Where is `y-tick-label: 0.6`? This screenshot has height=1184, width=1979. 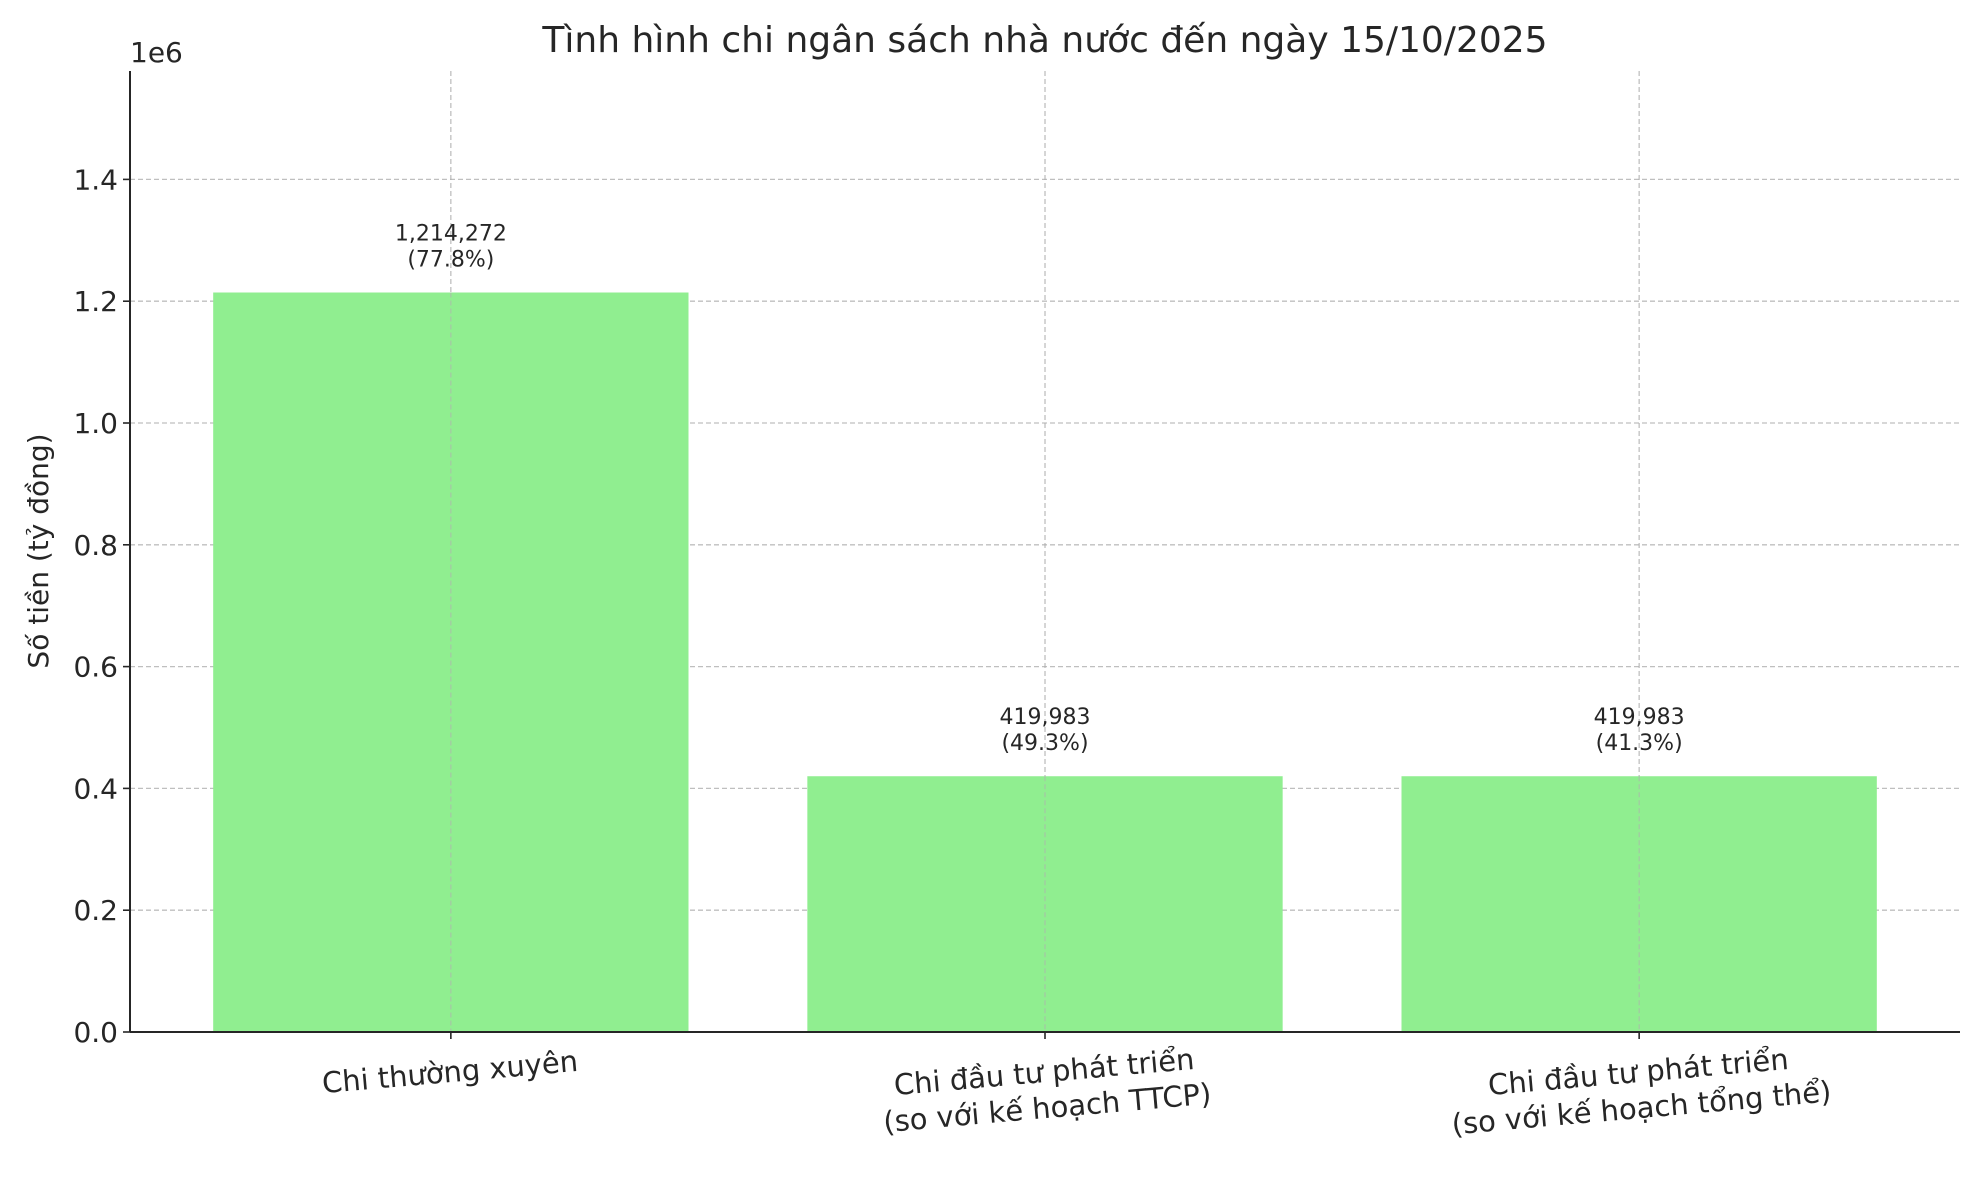
y-tick-label: 0.6 is located at coordinates (95, 667).